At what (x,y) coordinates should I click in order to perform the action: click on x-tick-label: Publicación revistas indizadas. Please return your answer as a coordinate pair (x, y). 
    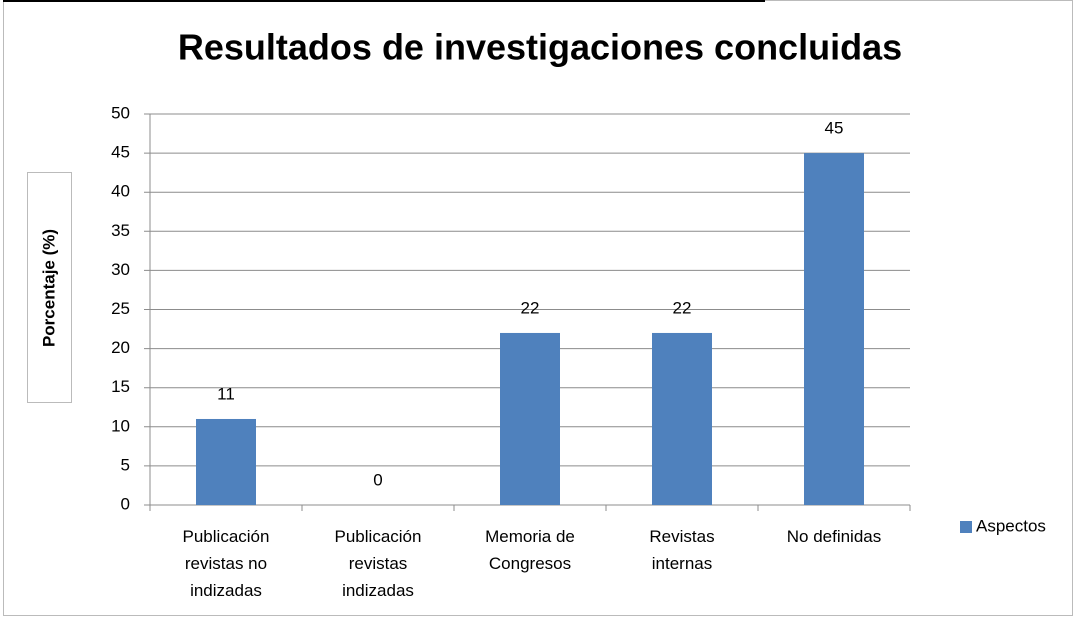
    Looking at the image, I should click on (378, 563).